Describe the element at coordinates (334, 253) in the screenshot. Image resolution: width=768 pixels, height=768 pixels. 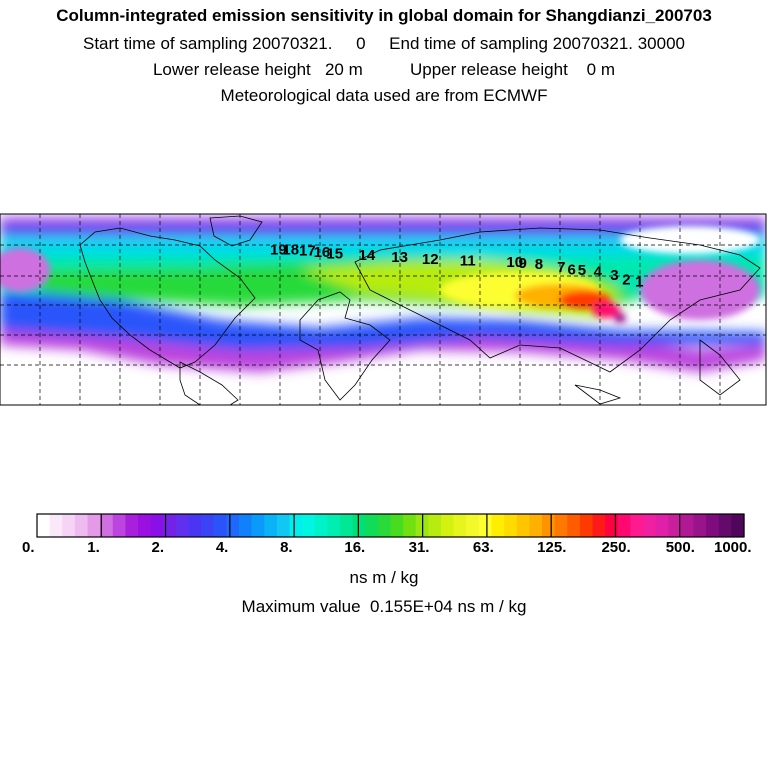
I see `trajectory-label: 15` at that location.